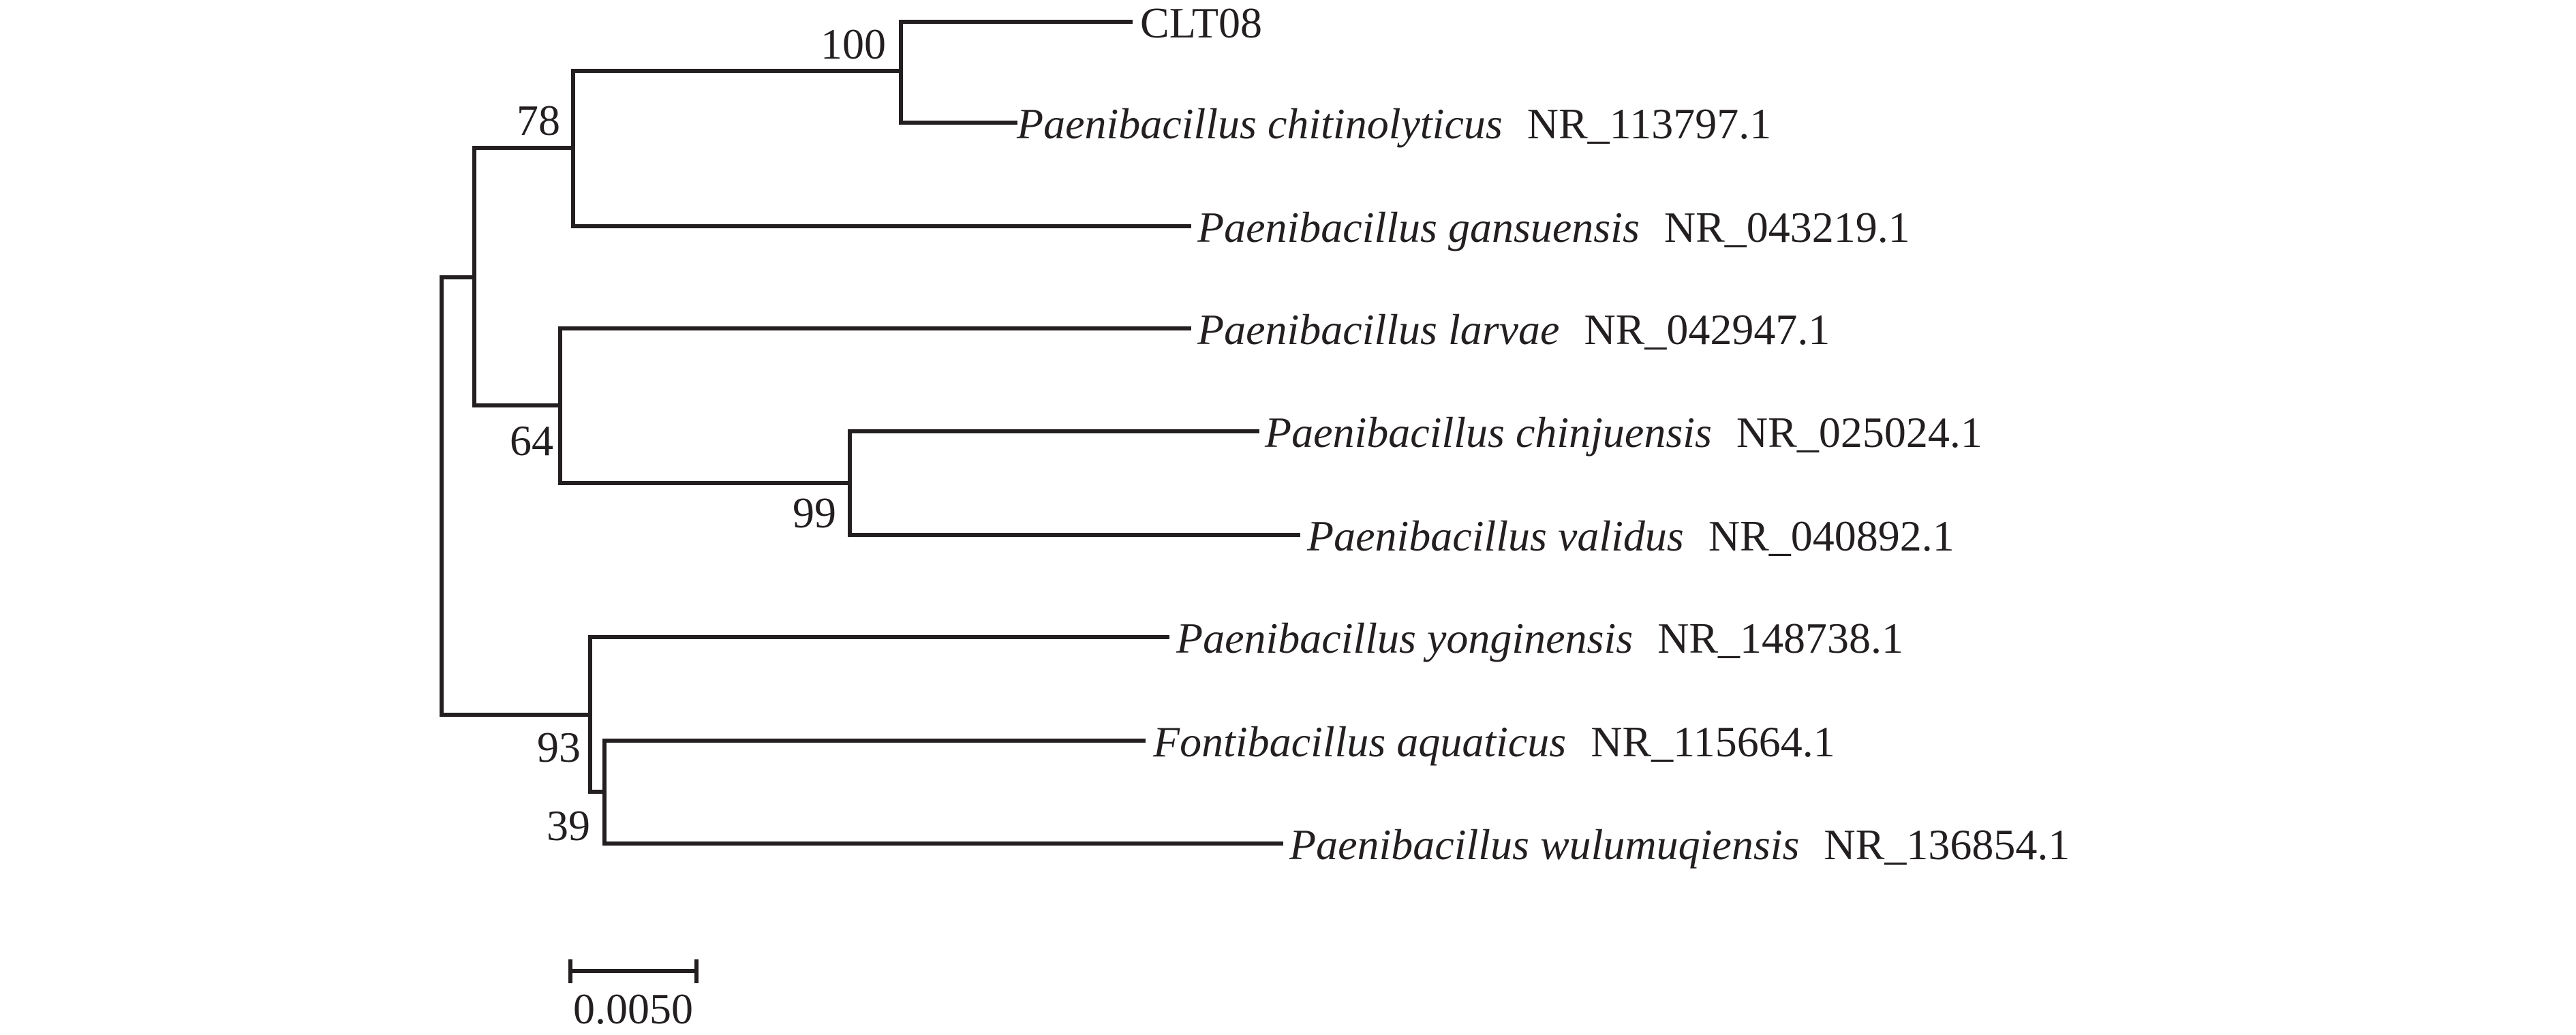 This screenshot has width=2576, height=1035. I want to click on taxon-label-gansuensis: Paenibacillus gansuensis NR_043219.1, so click(1553, 227).